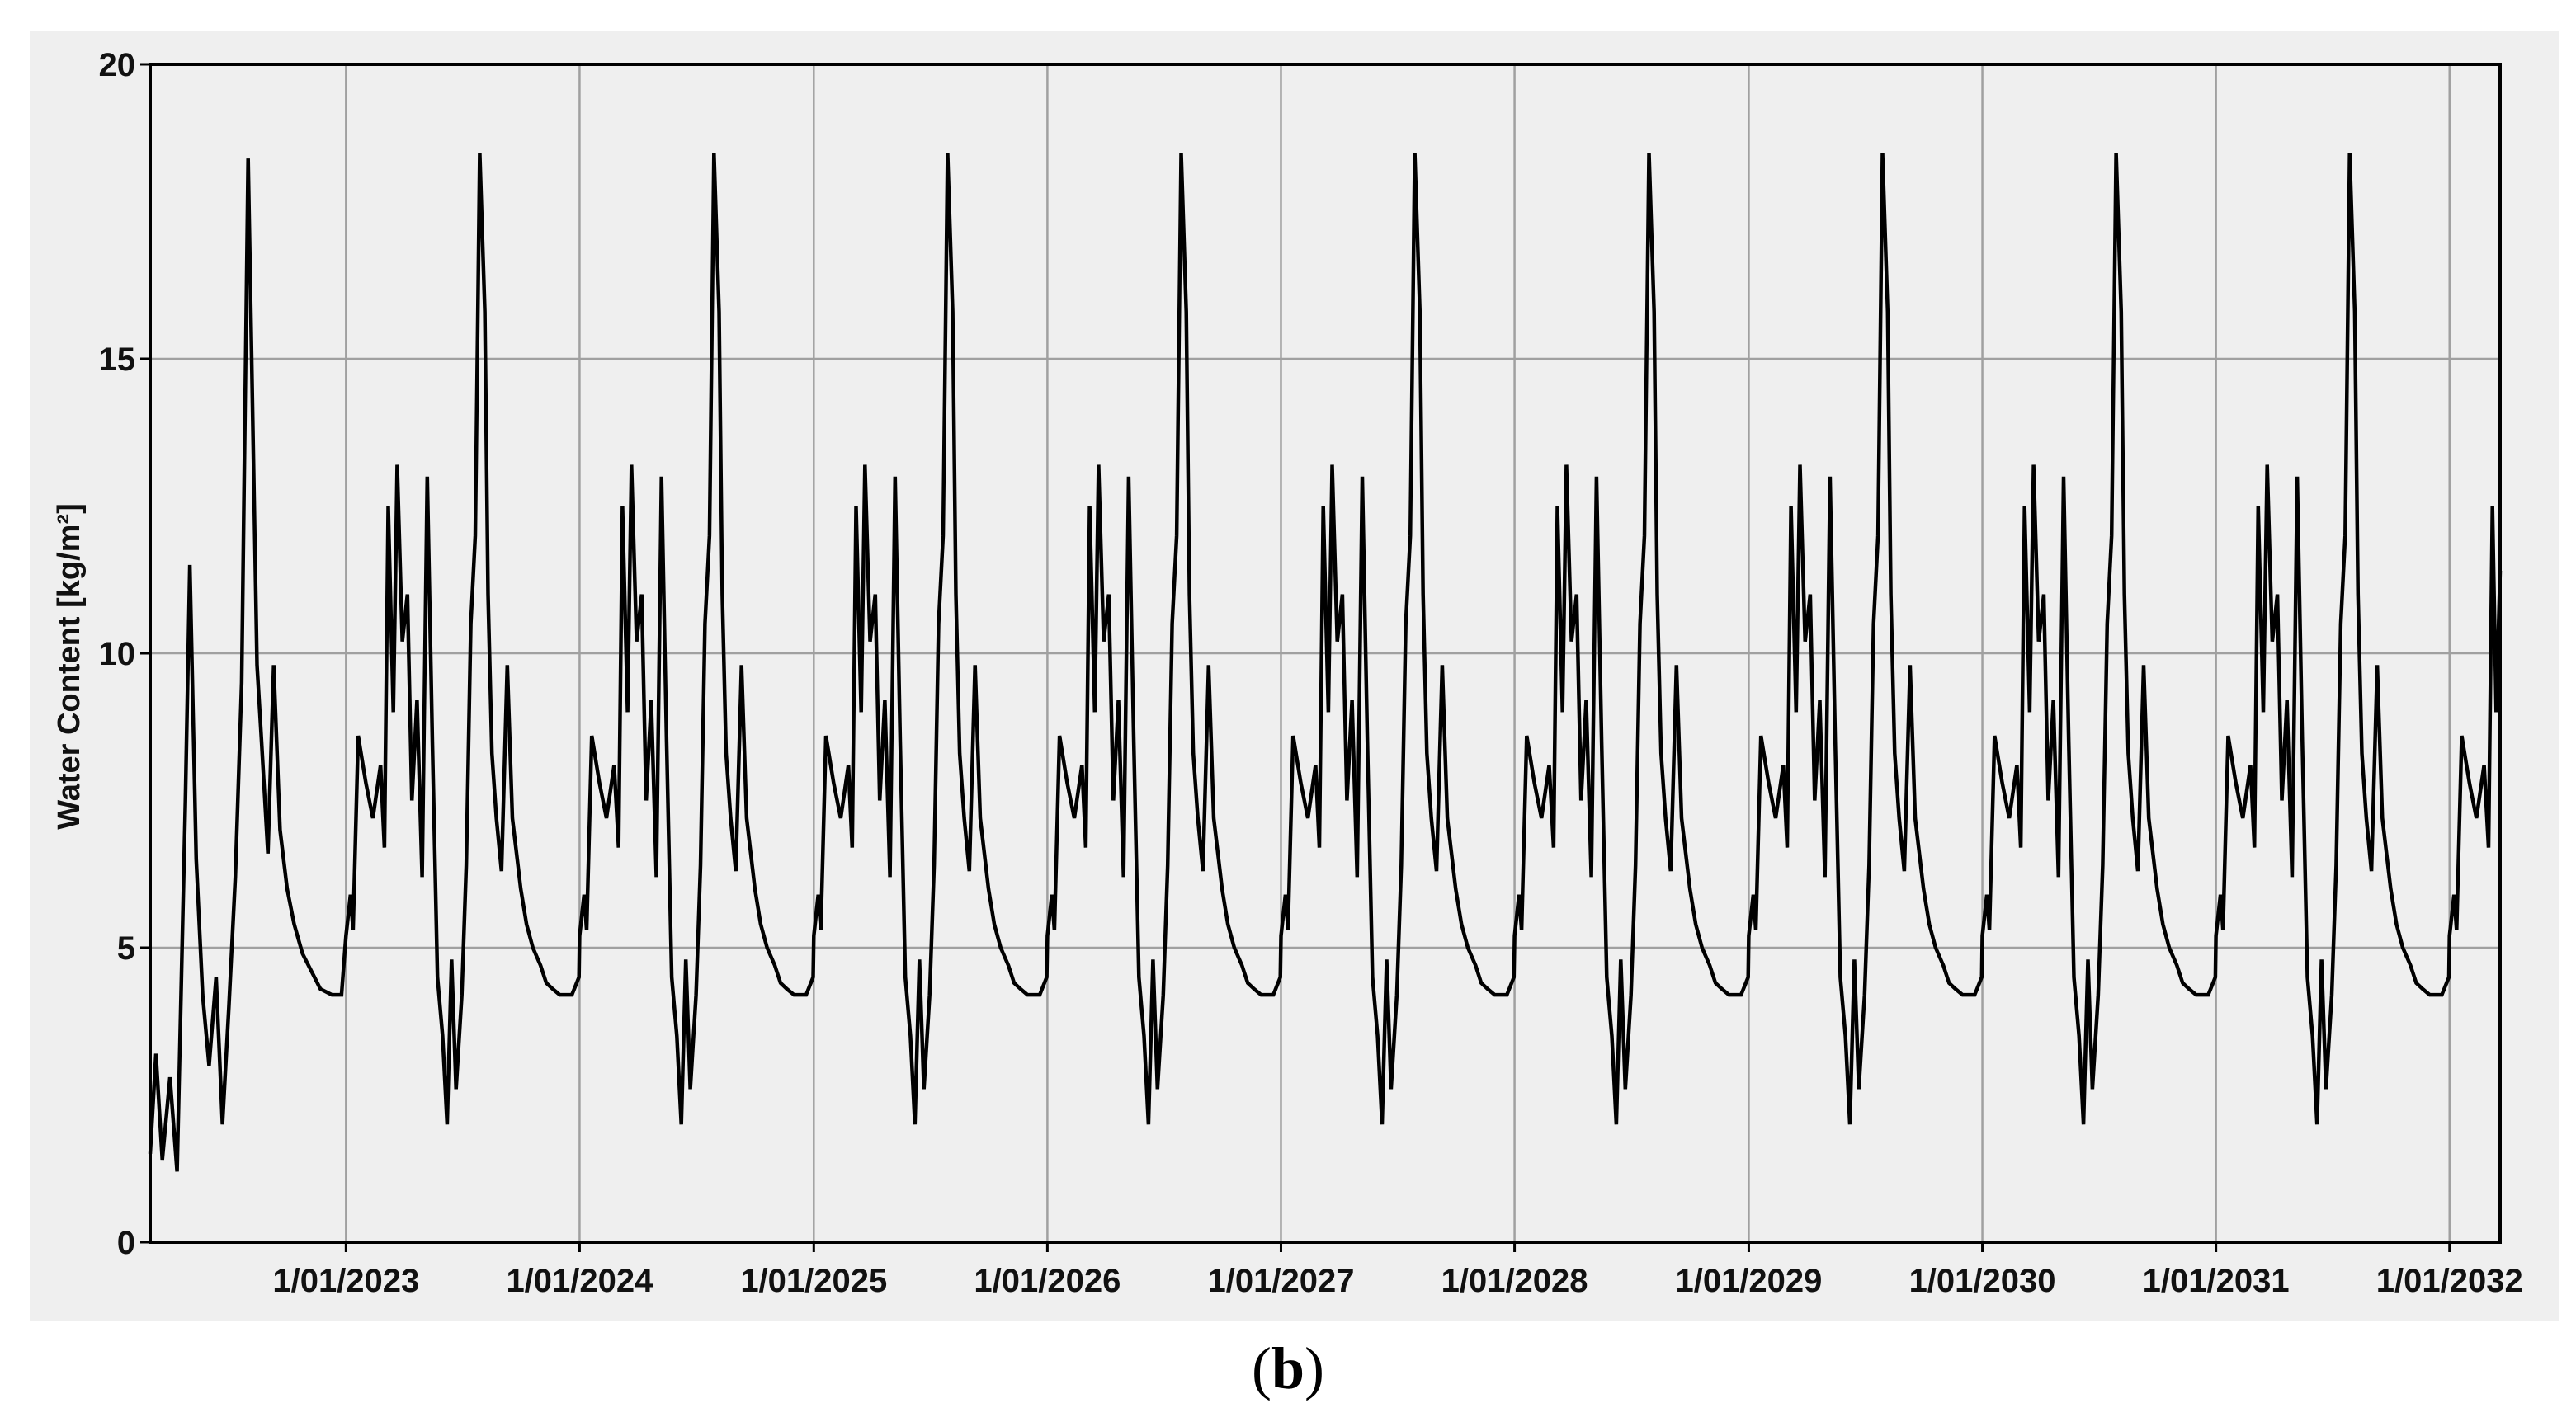 The height and width of the screenshot is (1422, 2576). Describe the element at coordinates (117, 65) in the screenshot. I see `y-tick-label: 20` at that location.